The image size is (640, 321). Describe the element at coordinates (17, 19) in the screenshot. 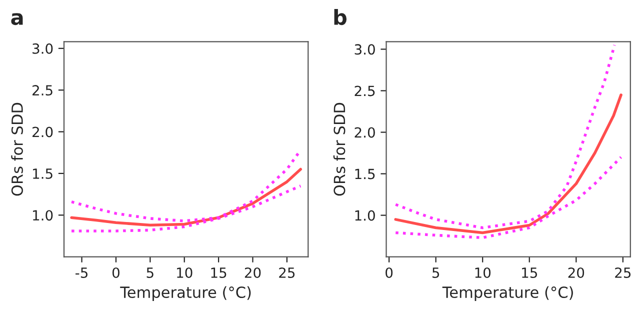

I see `chart-title: a` at that location.